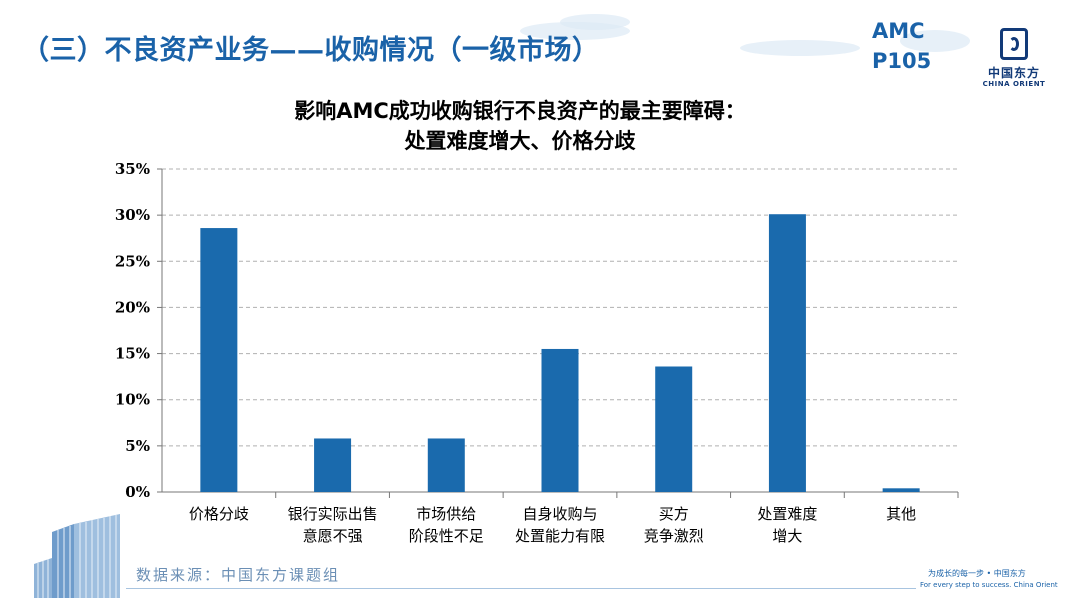 This screenshot has height=608, width=1080. Describe the element at coordinates (446, 536) in the screenshot. I see `x-tick-label: 阶段性不足` at that location.